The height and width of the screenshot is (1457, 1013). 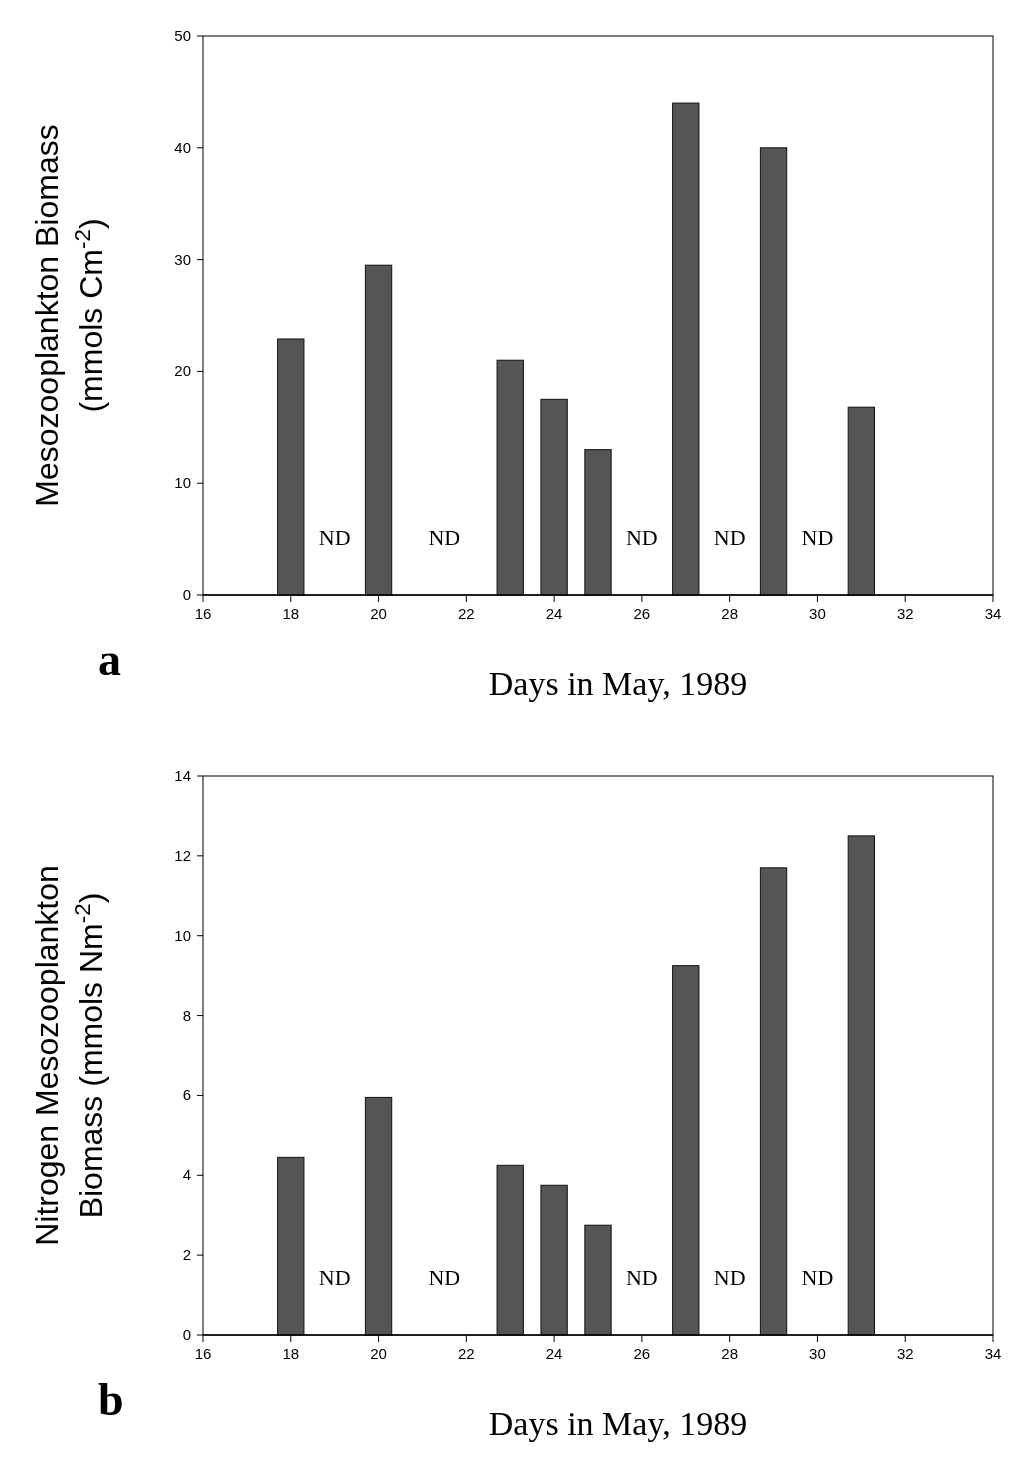 What do you see at coordinates (182, 259) in the screenshot?
I see `y-tick-label: 30` at bounding box center [182, 259].